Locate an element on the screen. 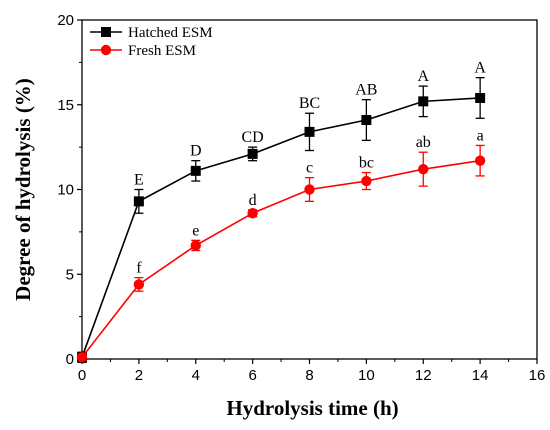 The height and width of the screenshot is (430, 550). significance-label: AB is located at coordinates (366, 90).